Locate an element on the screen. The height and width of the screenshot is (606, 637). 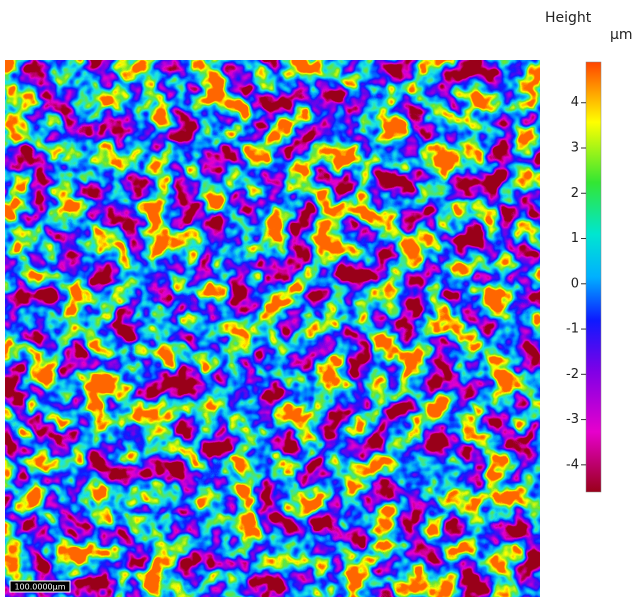
colorbar-tick-label: 0 is located at coordinates (575, 283).